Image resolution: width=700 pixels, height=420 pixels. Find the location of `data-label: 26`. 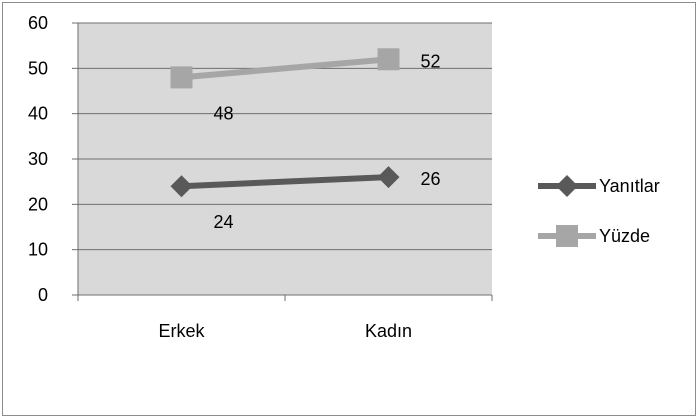

data-label: 26 is located at coordinates (430, 179).